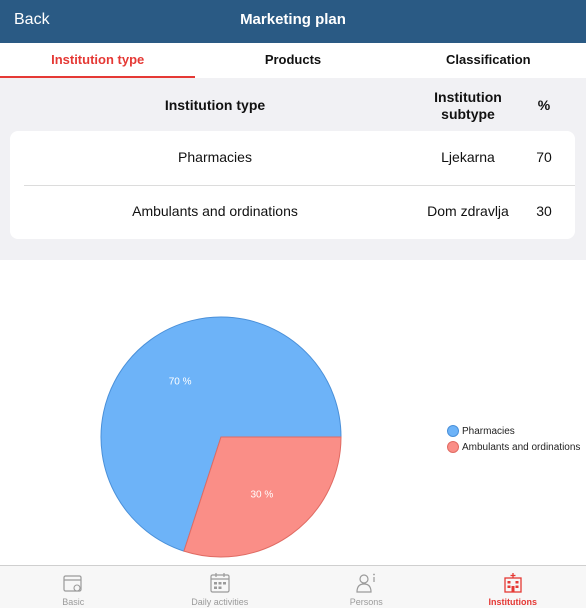 This screenshot has height=608, width=586. Describe the element at coordinates (468, 105) in the screenshot. I see `header-institution-subtype: Institution subtype` at that location.